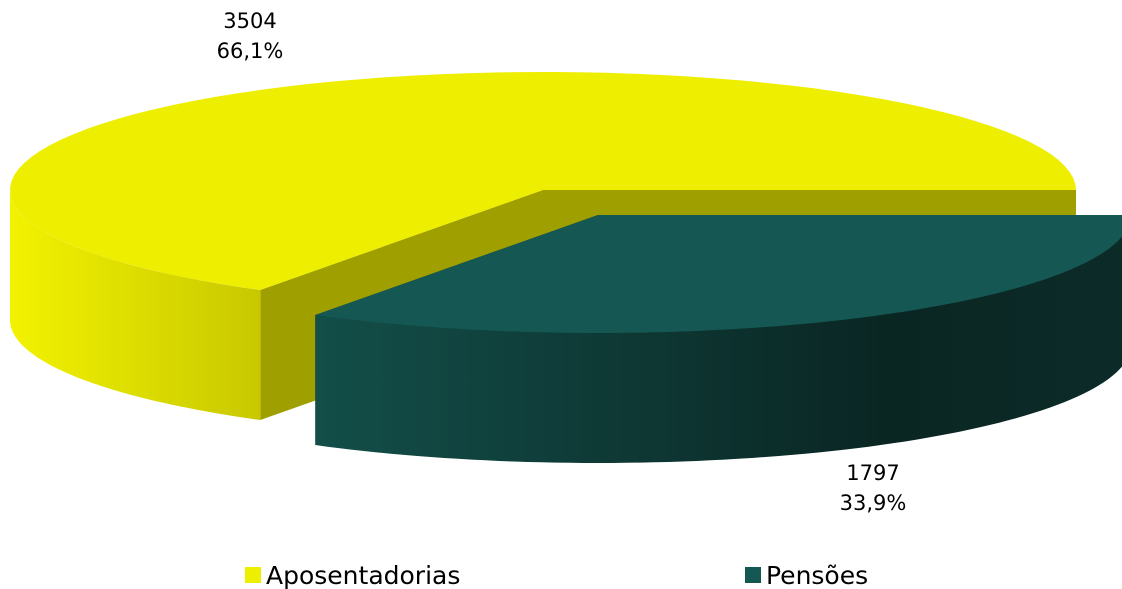 The height and width of the screenshot is (589, 1122). Describe the element at coordinates (363, 575) in the screenshot. I see `legend-label: Aposentadorias` at that location.